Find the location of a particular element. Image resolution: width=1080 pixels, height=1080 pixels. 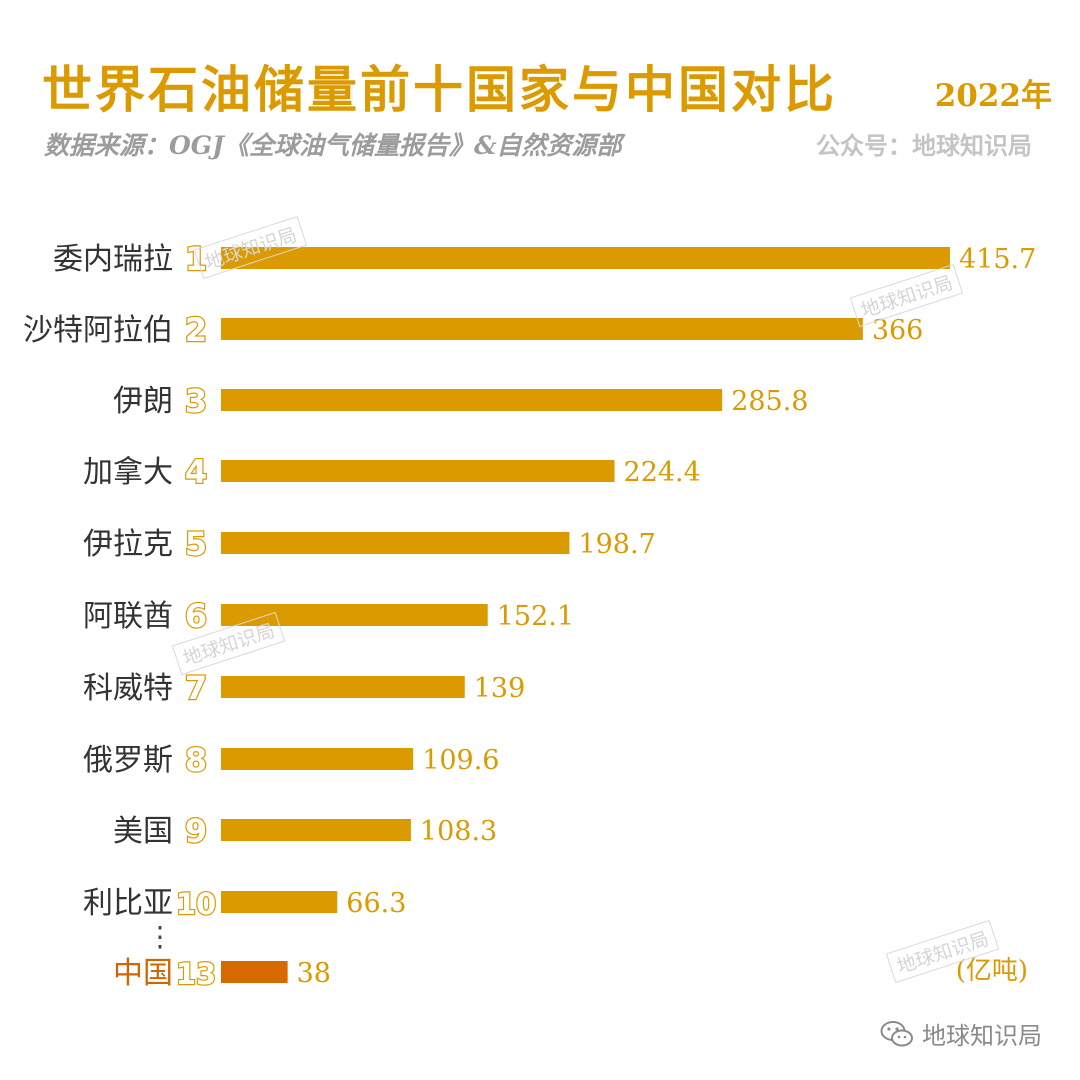

rank-badge: 5 is located at coordinates (196, 544).